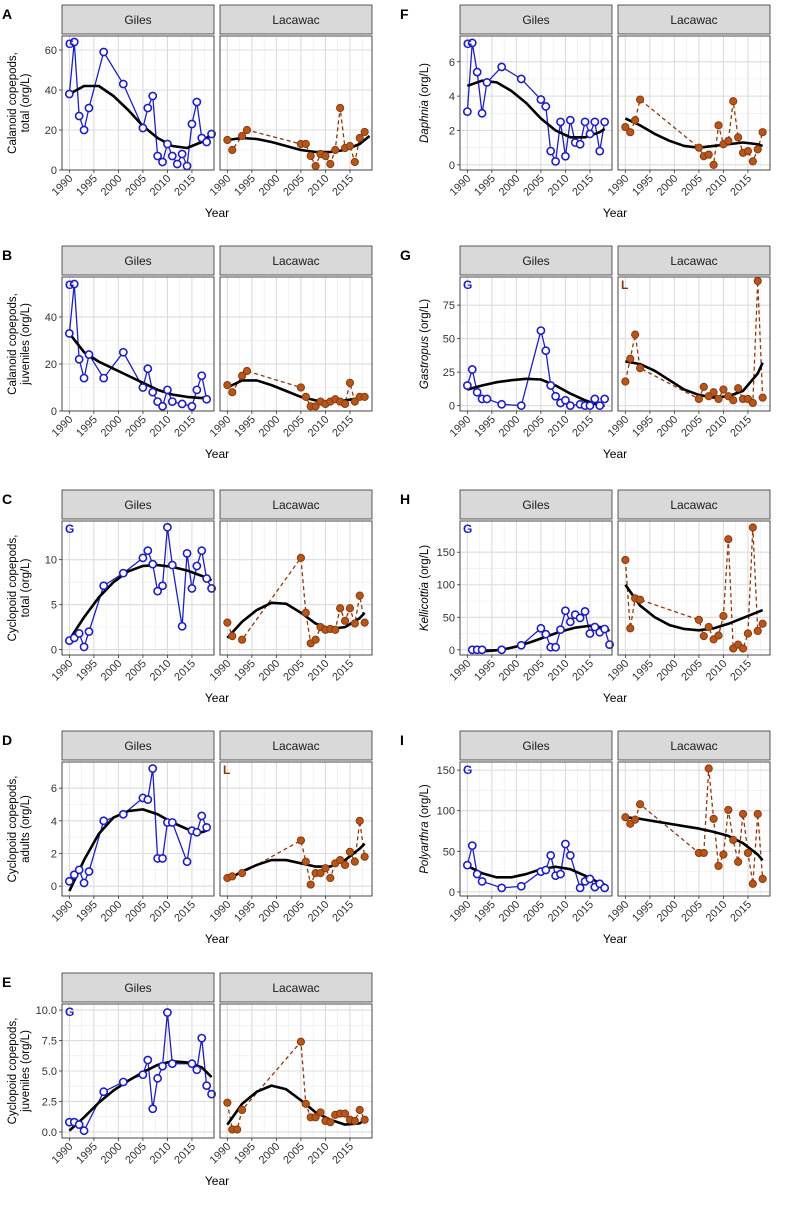 This screenshot has width=791, height=1214. I want to click on y-tick-label: 5, so click(54, 606).